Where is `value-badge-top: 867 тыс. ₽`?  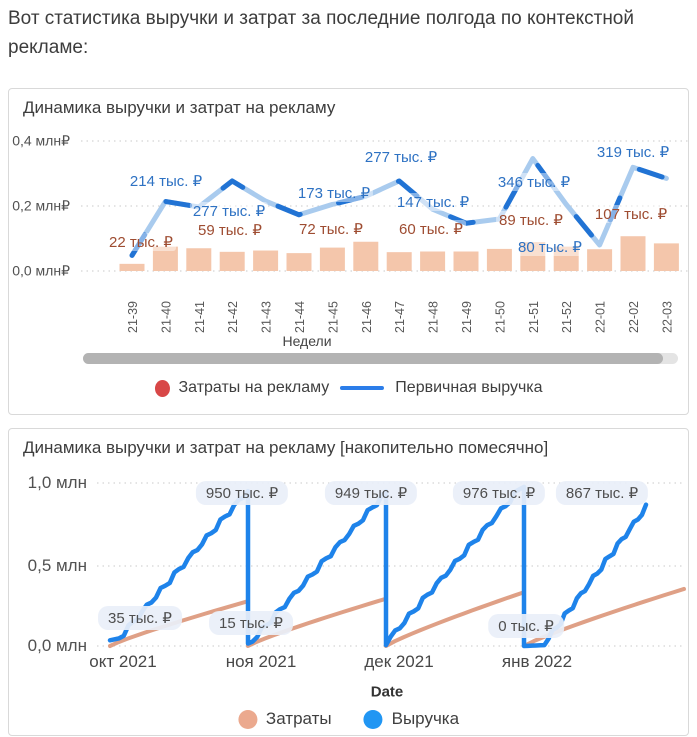
value-badge-top: 867 тыс. ₽ is located at coordinates (602, 493).